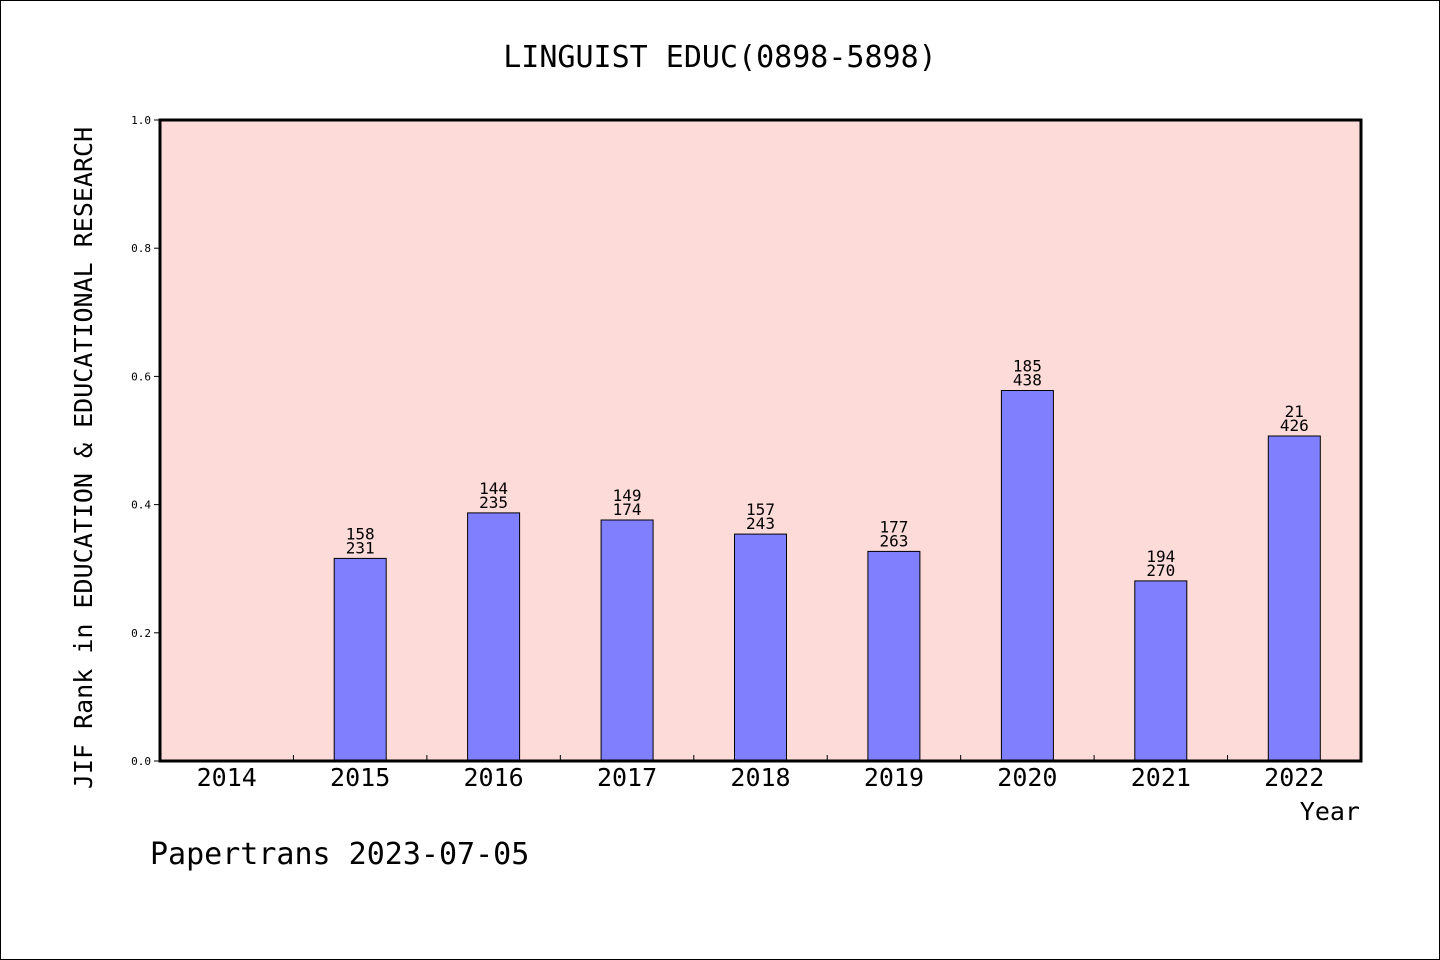 This screenshot has height=960, width=1440. Describe the element at coordinates (1294, 425) in the screenshot. I see `bar-total-label-2022: 426` at that location.